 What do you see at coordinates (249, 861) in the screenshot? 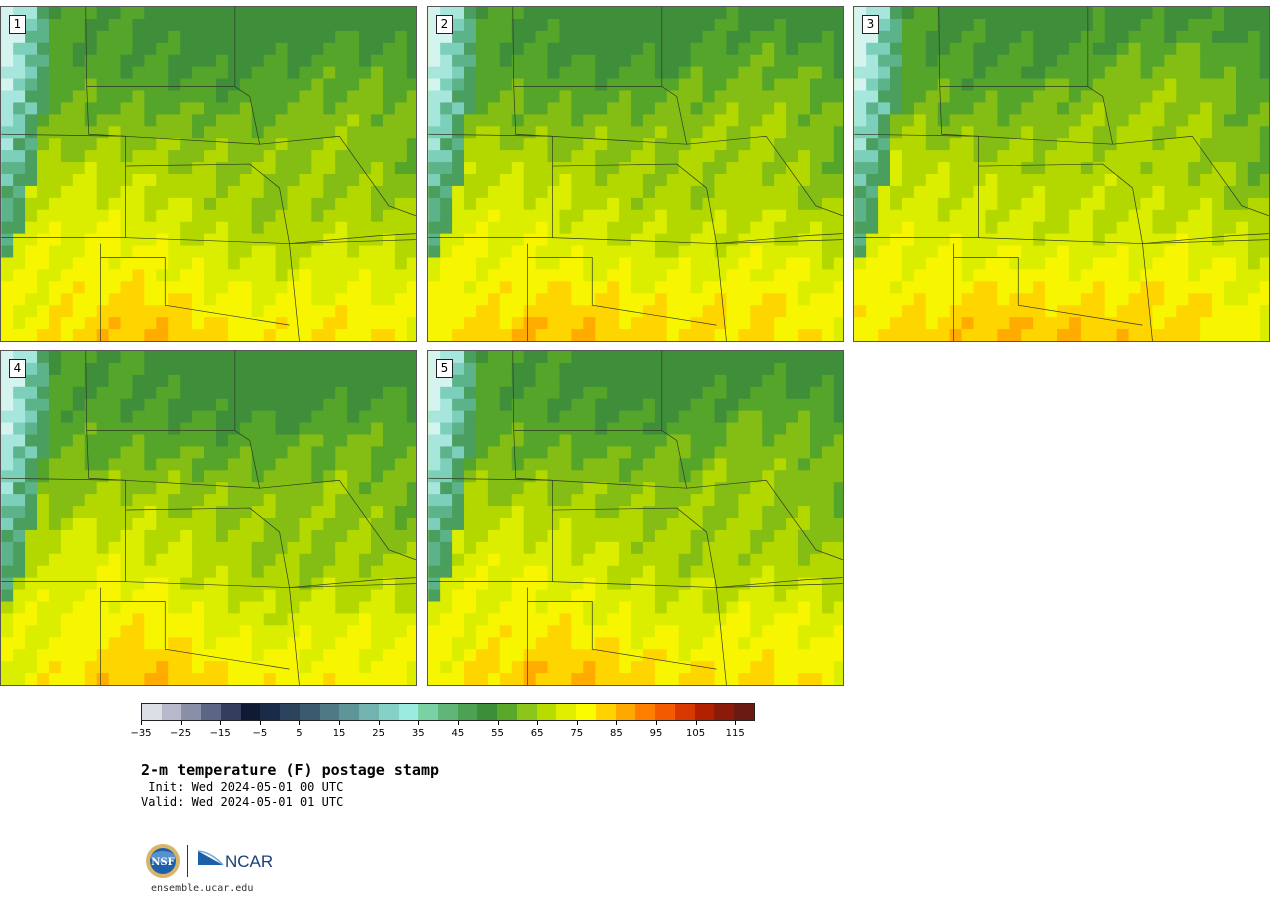
I see `ncar-logo-text: NCAR` at bounding box center [249, 861].